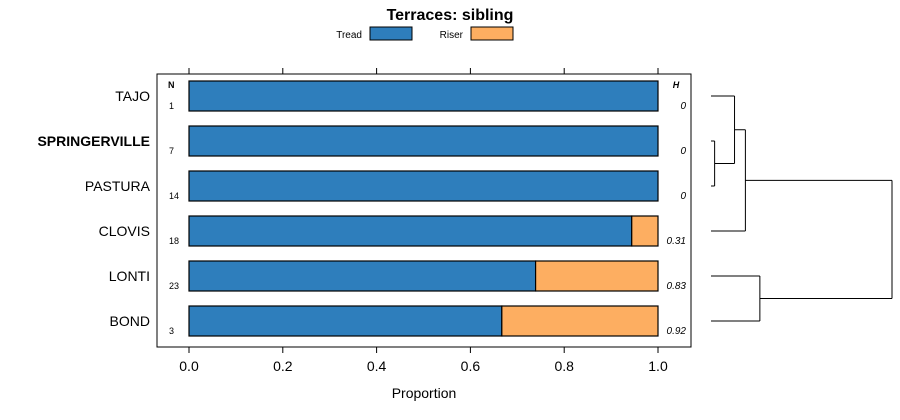 The image size is (900, 420). I want to click on x-tick-label: 0.8, so click(564, 366).